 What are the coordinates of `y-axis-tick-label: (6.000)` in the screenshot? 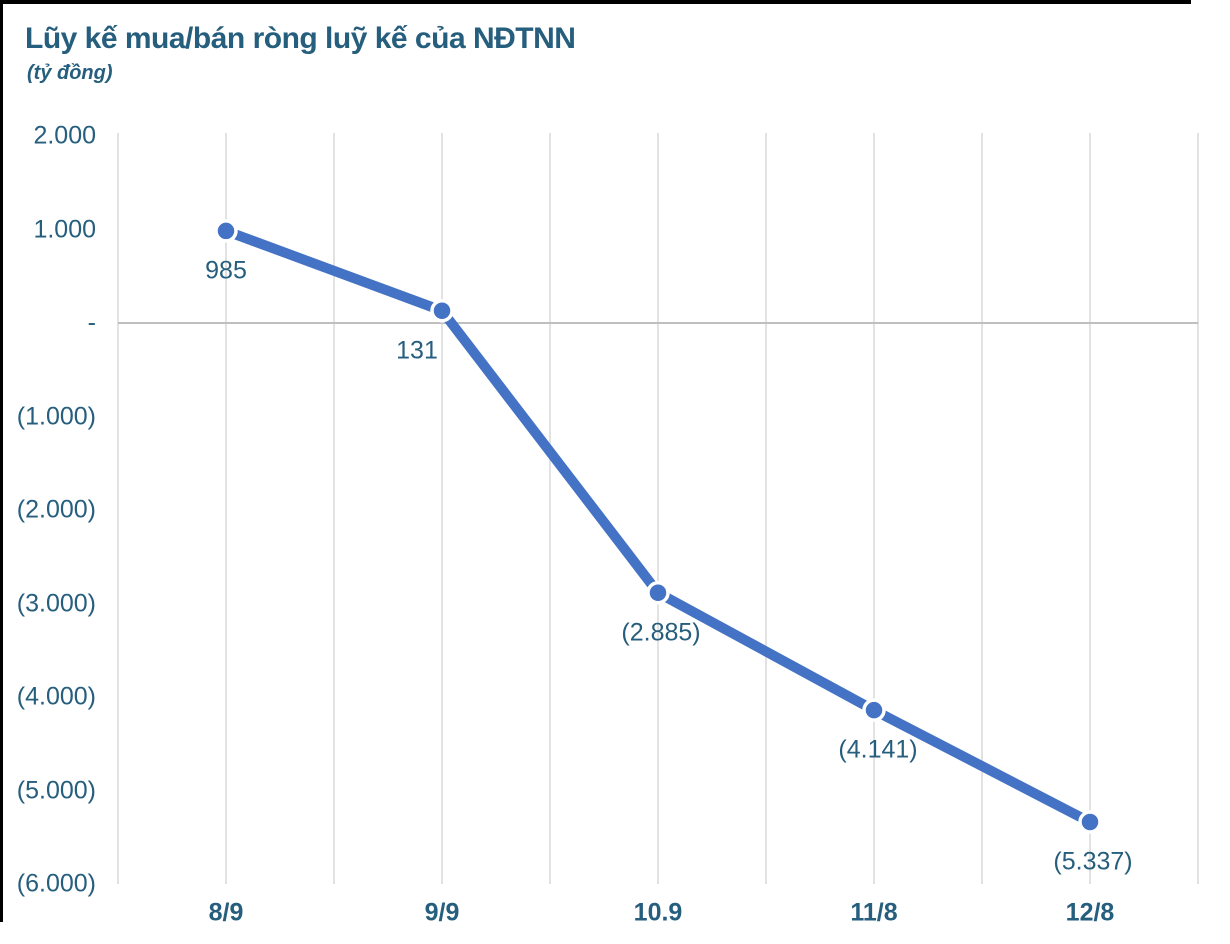 It's located at (56, 883).